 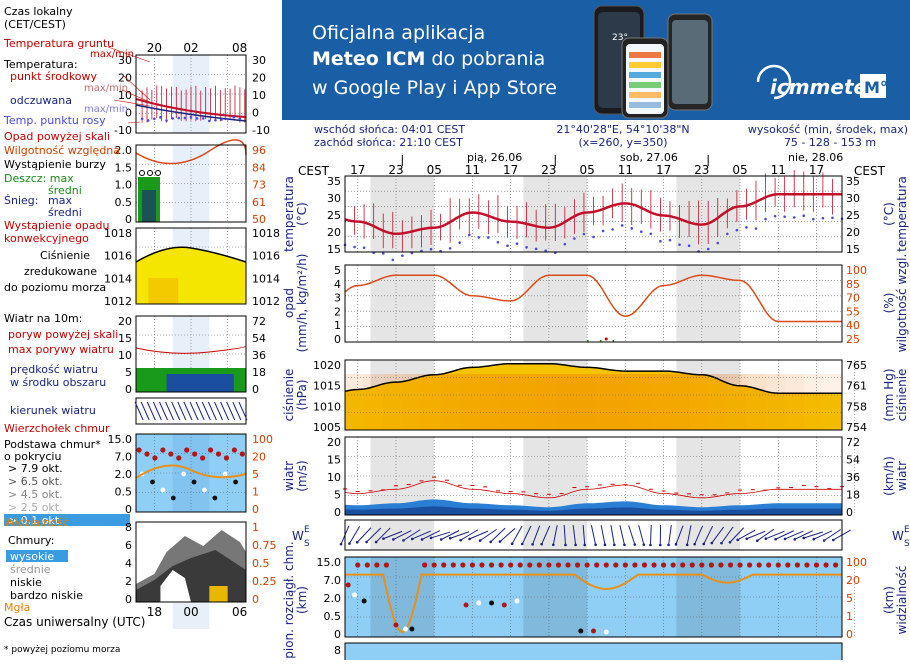 What do you see at coordinates (889, 214) in the screenshot?
I see `temp-unit-r: (°C)` at bounding box center [889, 214].